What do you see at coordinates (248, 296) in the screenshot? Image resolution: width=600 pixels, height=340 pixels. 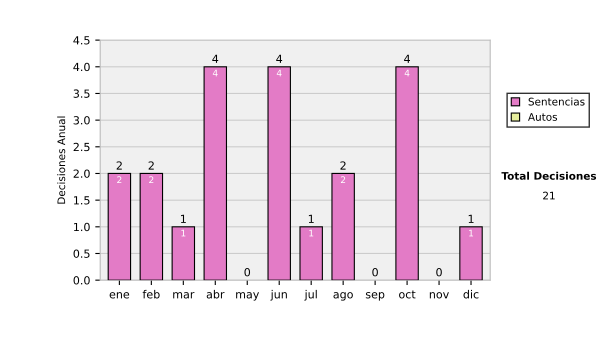 I see `x-tick-label: may` at bounding box center [248, 296].